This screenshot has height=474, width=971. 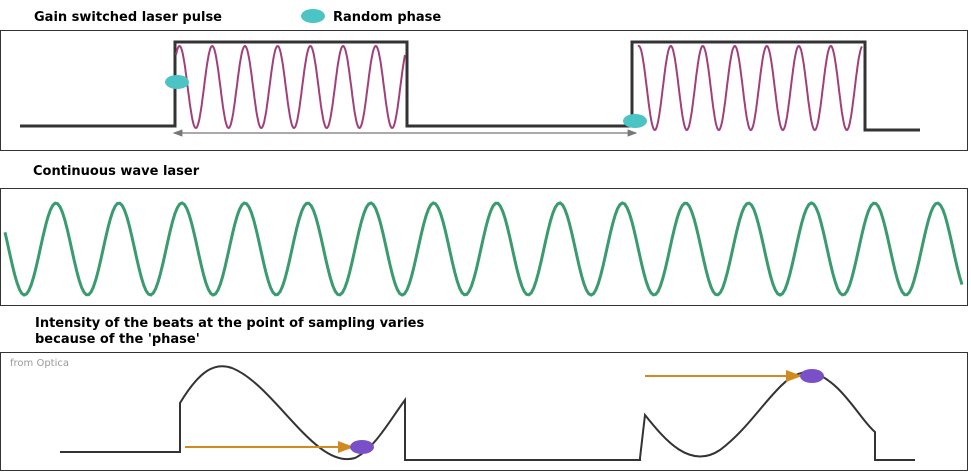 I want to click on section-title: Continuous wave laser, so click(x=116, y=171).